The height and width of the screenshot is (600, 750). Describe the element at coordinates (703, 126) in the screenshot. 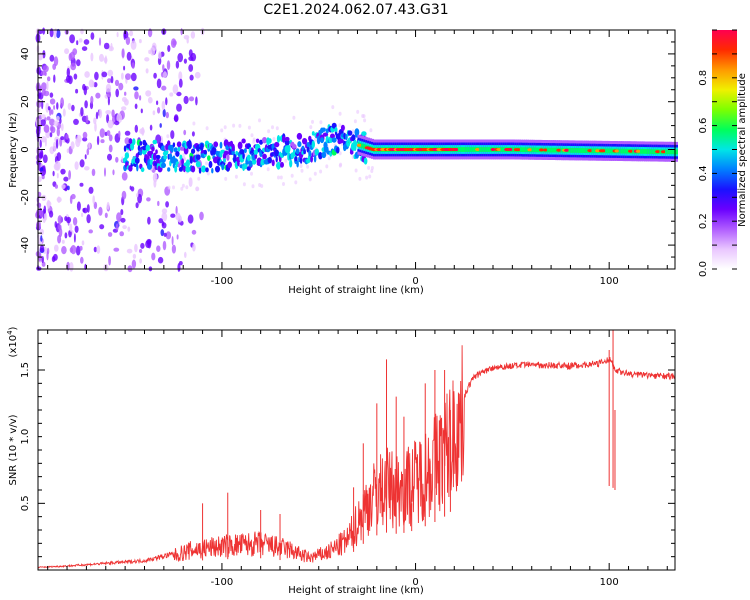

I see `colorbar-tick-label: 0.6` at that location.